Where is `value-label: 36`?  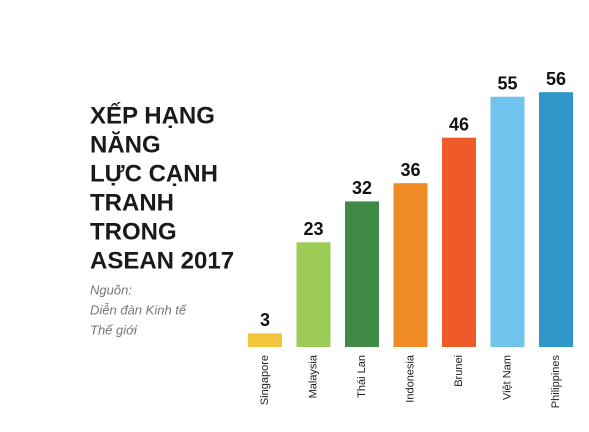
value-label: 36 is located at coordinates (410, 170).